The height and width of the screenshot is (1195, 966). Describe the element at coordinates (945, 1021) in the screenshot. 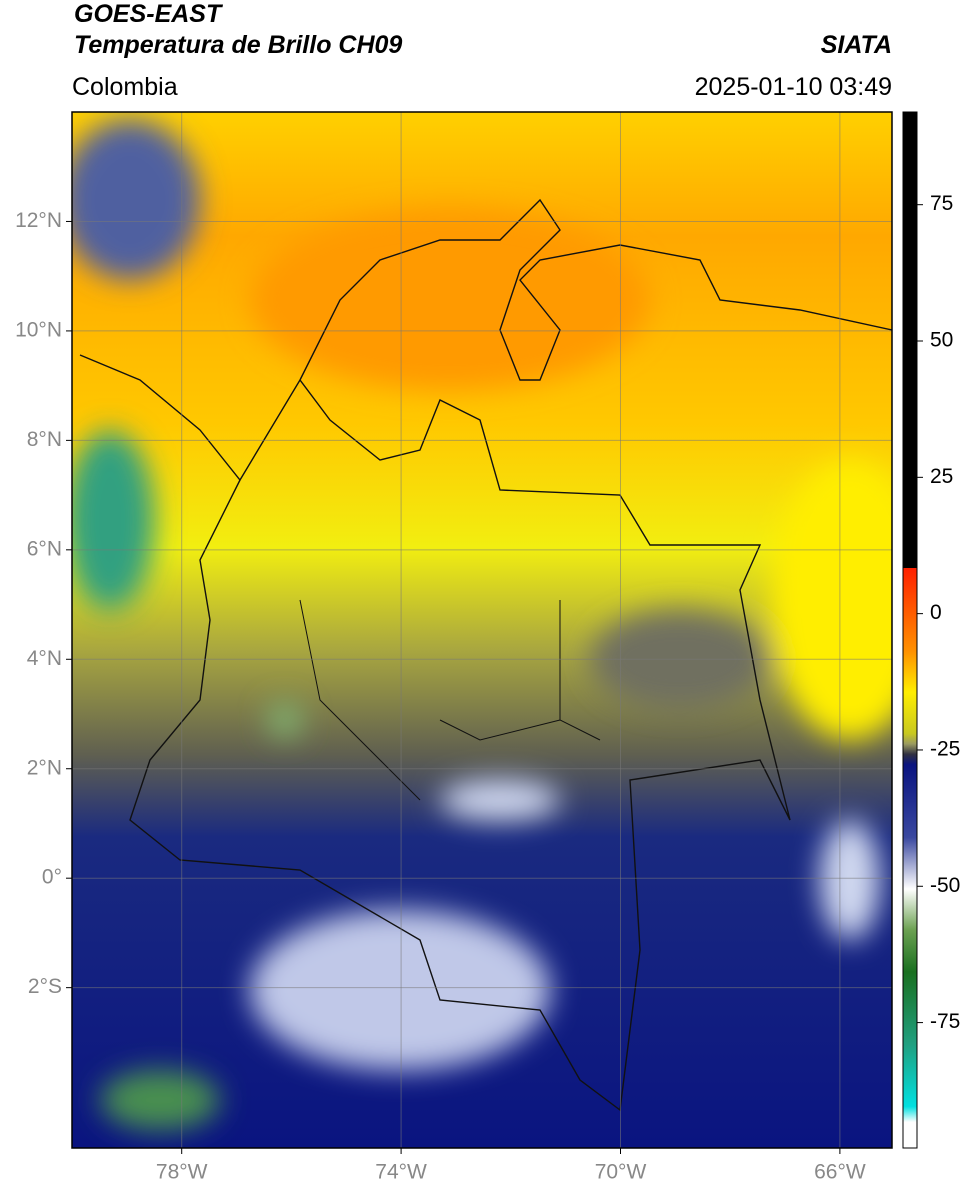

I see `colorbar-tick-label: -75` at that location.